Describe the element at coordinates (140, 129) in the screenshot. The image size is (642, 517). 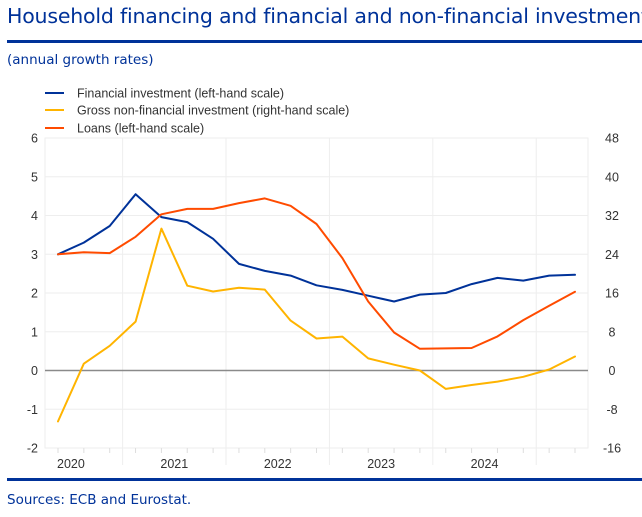
I see `legend-label: Loans (left-hand scale)` at that location.